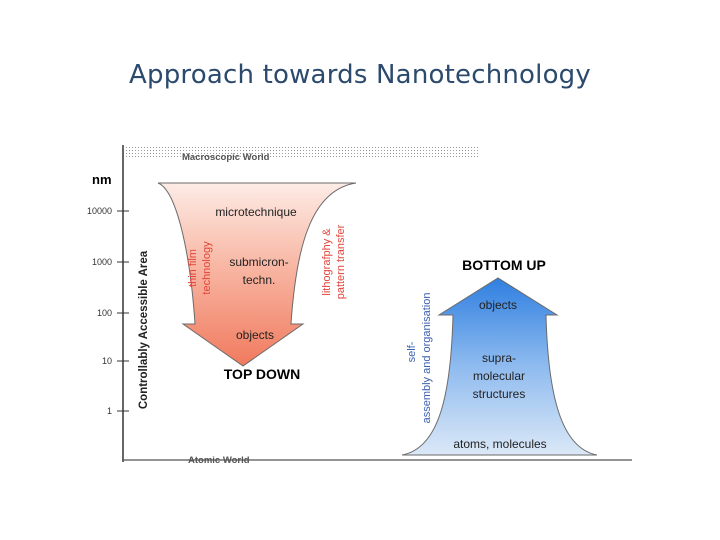  I want to click on tick-label-1000: 1000, so click(102, 262).